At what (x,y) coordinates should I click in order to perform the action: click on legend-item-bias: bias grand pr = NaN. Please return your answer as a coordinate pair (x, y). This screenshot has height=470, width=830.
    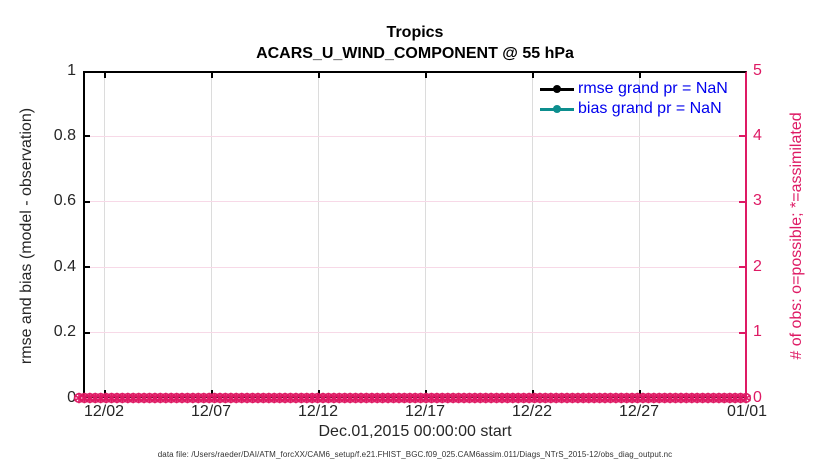
    Looking at the image, I should click on (642, 109).